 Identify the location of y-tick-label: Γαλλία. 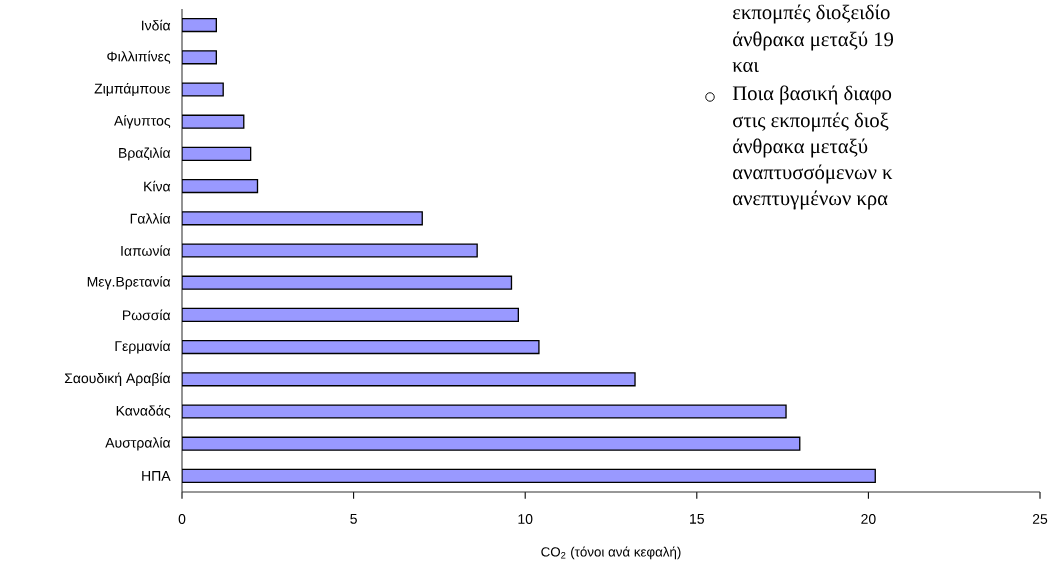
(150, 218).